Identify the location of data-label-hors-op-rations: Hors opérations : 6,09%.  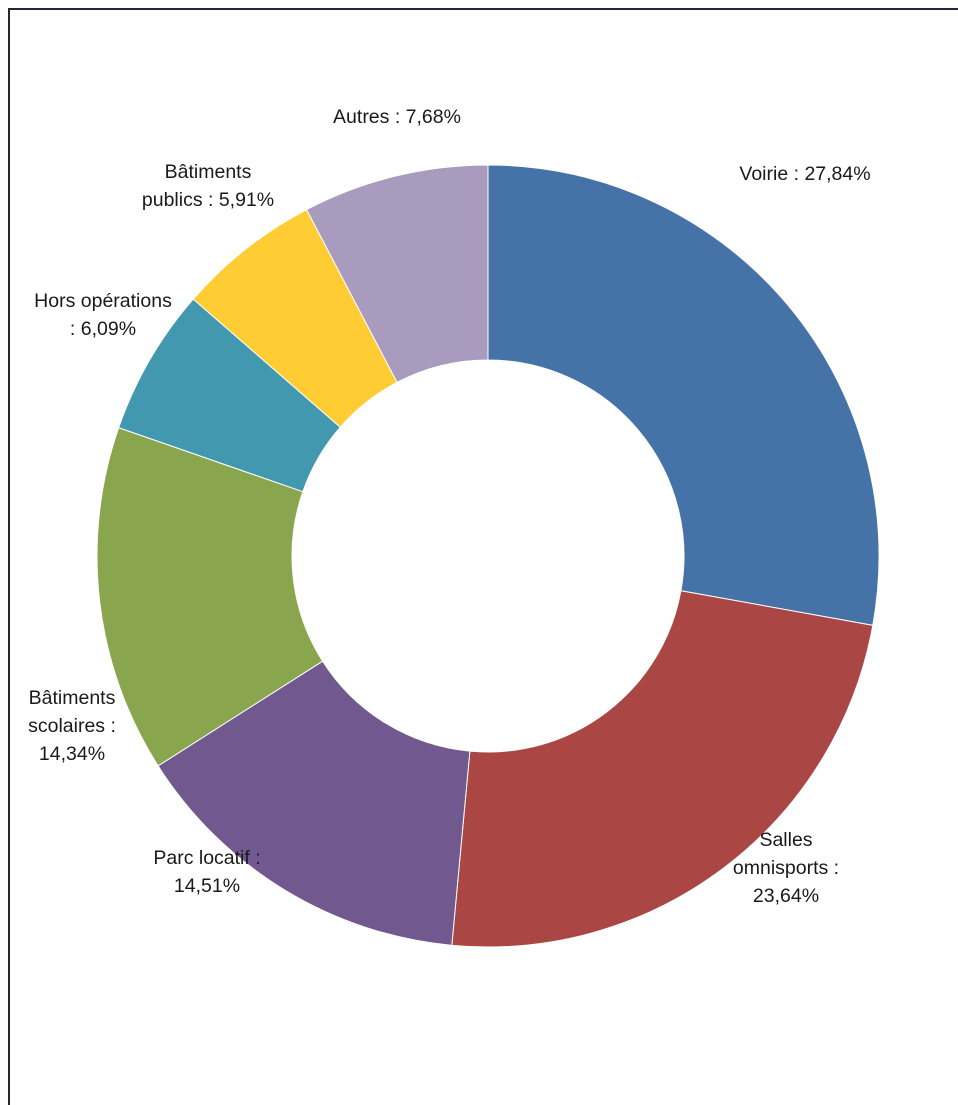
(103, 315).